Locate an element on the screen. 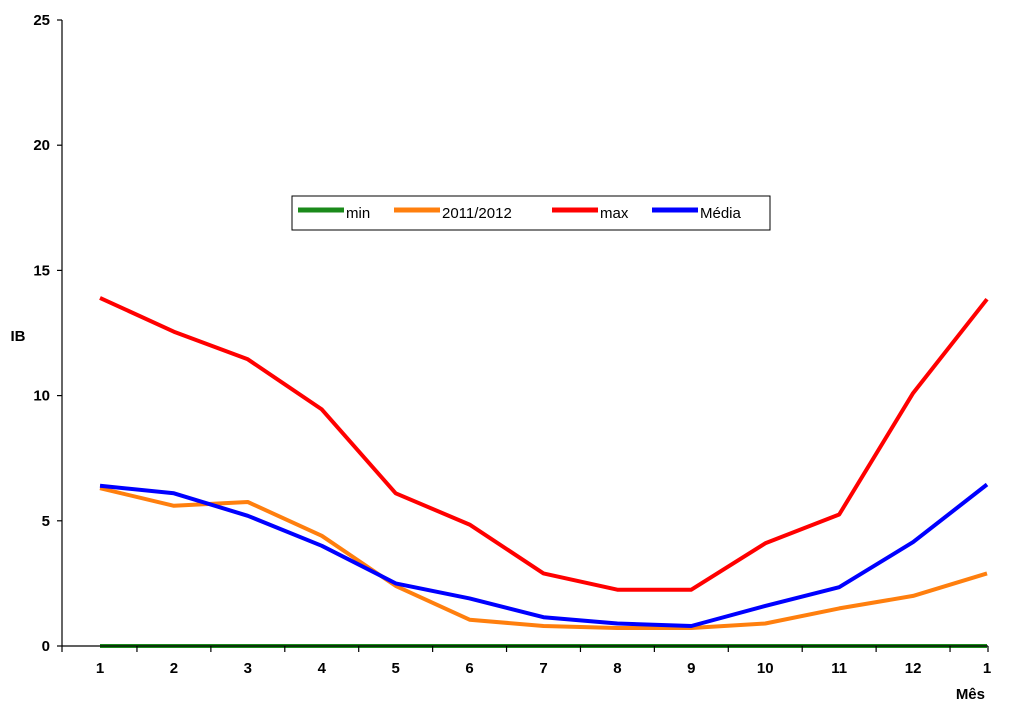 The image size is (1012, 705). y-tick-label: 15 is located at coordinates (41, 270).